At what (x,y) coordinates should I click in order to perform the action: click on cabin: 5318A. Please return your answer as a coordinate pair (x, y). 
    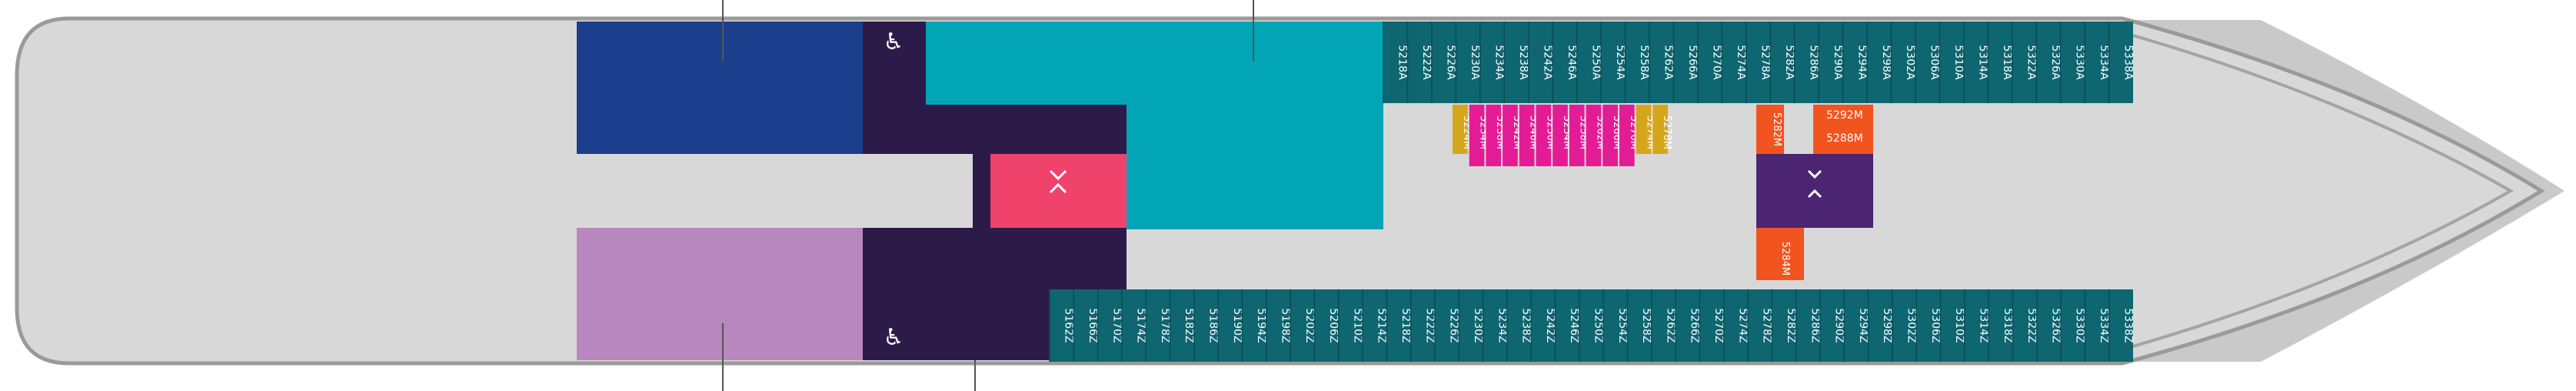
    Looking at the image, I should click on (2000, 62).